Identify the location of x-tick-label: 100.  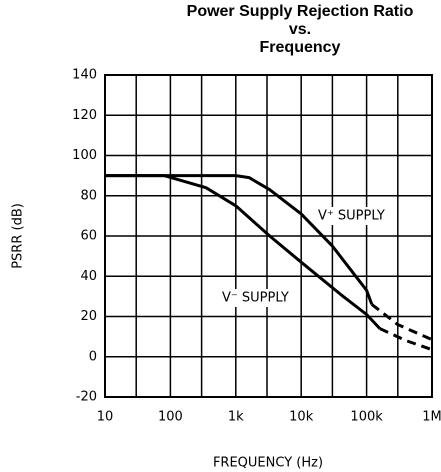
(170, 417).